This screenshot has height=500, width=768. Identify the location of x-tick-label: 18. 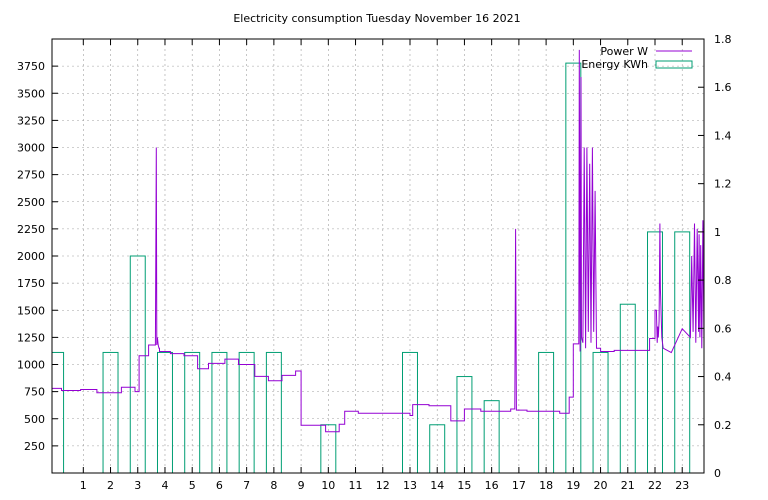
(546, 485).